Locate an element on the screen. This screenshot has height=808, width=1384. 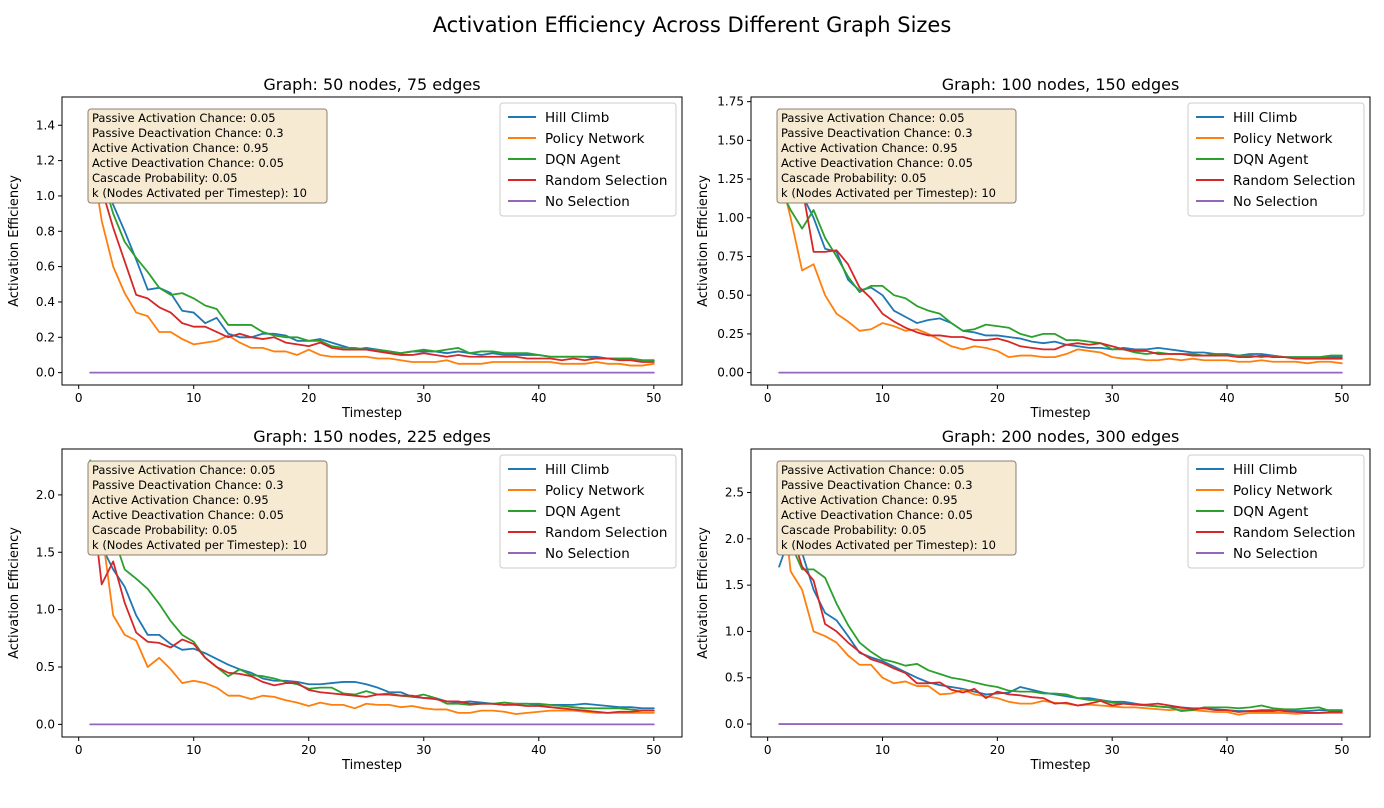
series-line-hill-climb is located at coordinates (372, 601).